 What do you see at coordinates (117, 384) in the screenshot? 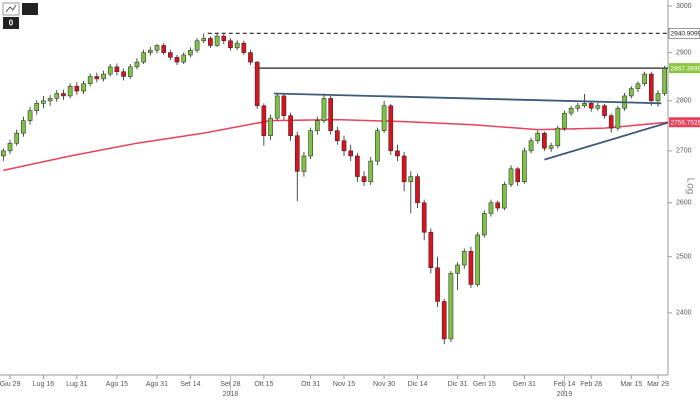
I see `x-tick-label: Ago 15` at bounding box center [117, 384].